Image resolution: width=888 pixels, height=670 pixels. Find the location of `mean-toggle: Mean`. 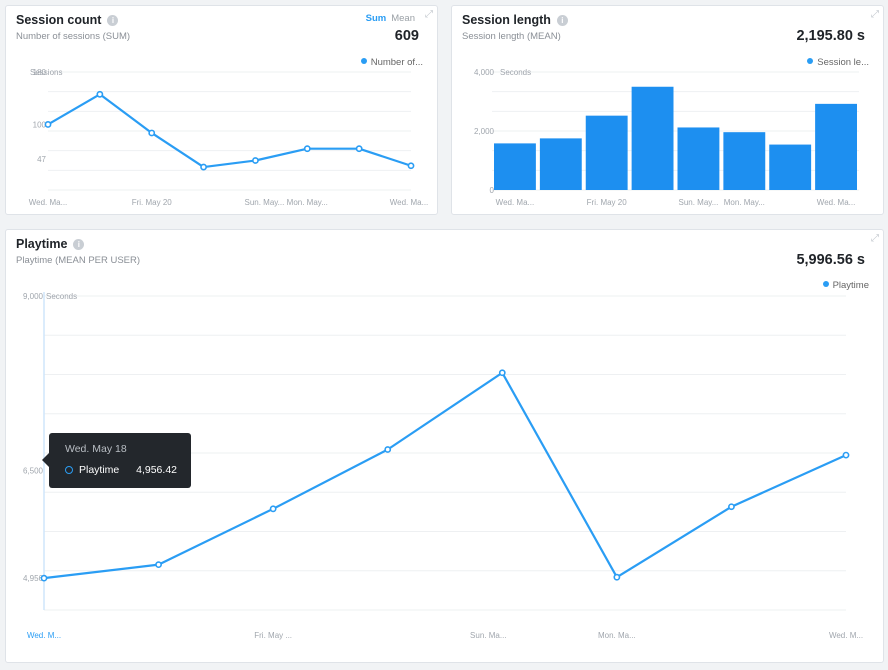

mean-toggle: Mean is located at coordinates (403, 18).